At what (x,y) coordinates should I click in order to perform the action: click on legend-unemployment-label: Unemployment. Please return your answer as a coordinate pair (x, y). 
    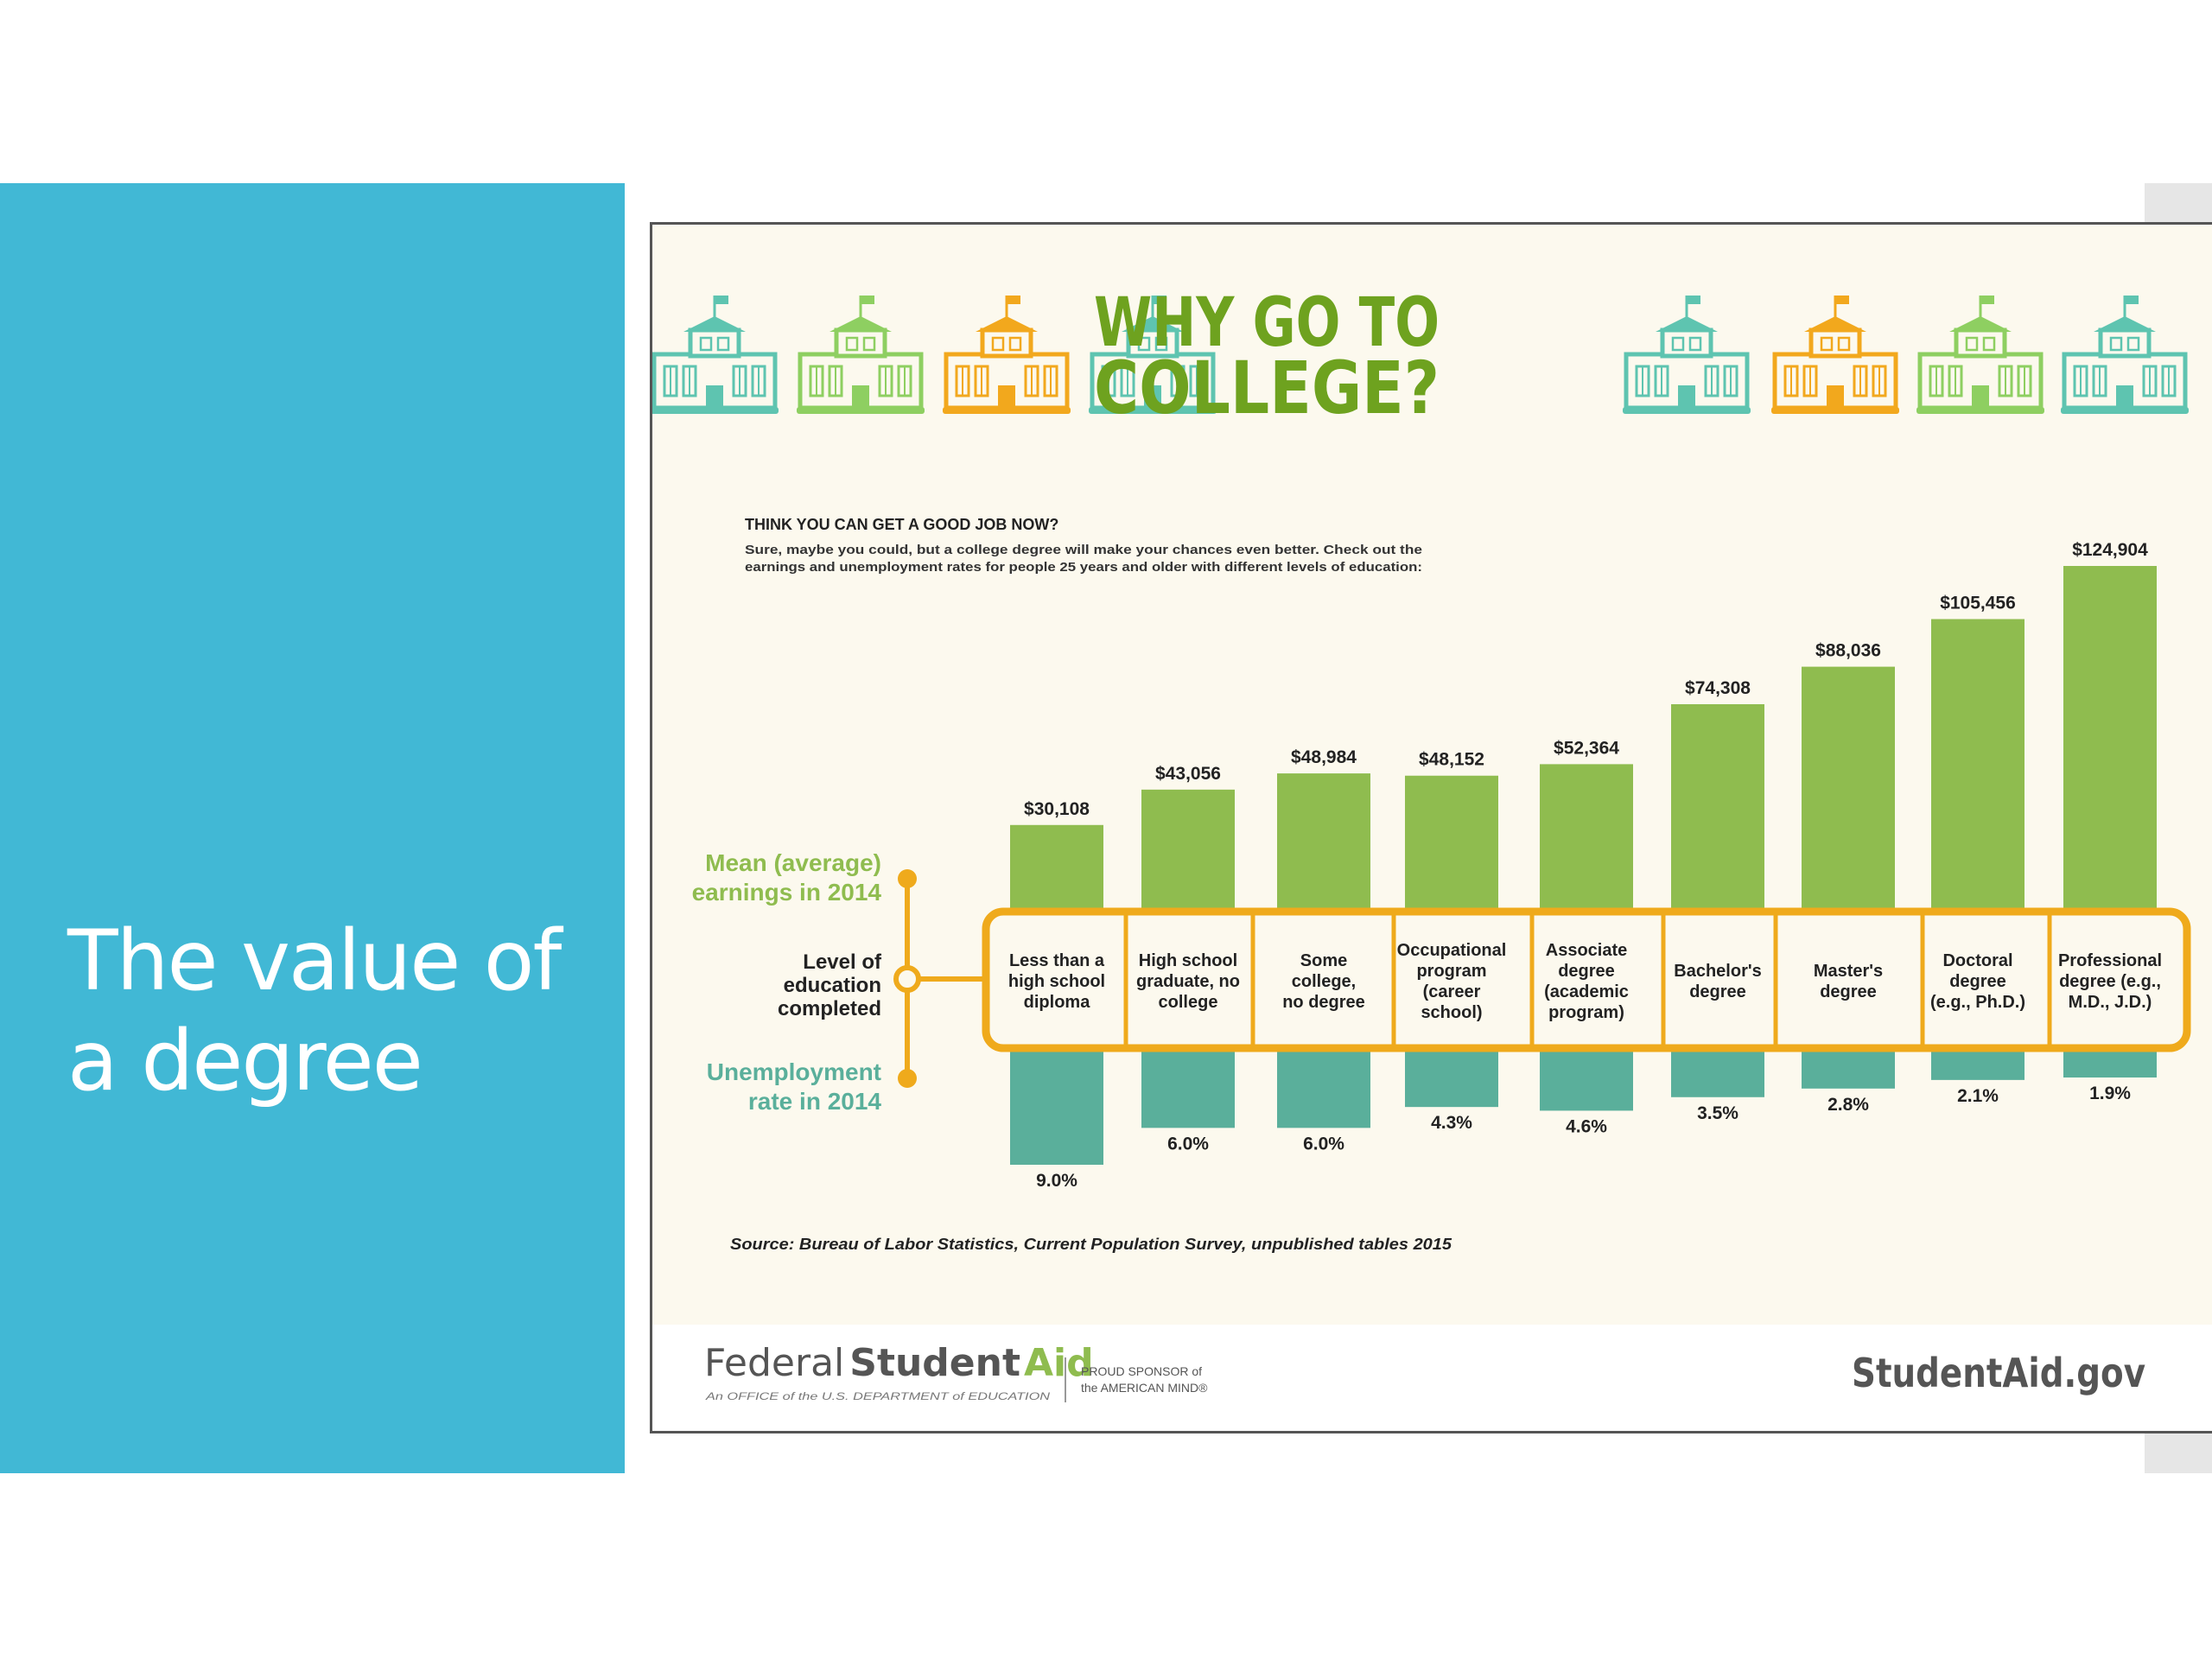
    Looking at the image, I should click on (794, 1071).